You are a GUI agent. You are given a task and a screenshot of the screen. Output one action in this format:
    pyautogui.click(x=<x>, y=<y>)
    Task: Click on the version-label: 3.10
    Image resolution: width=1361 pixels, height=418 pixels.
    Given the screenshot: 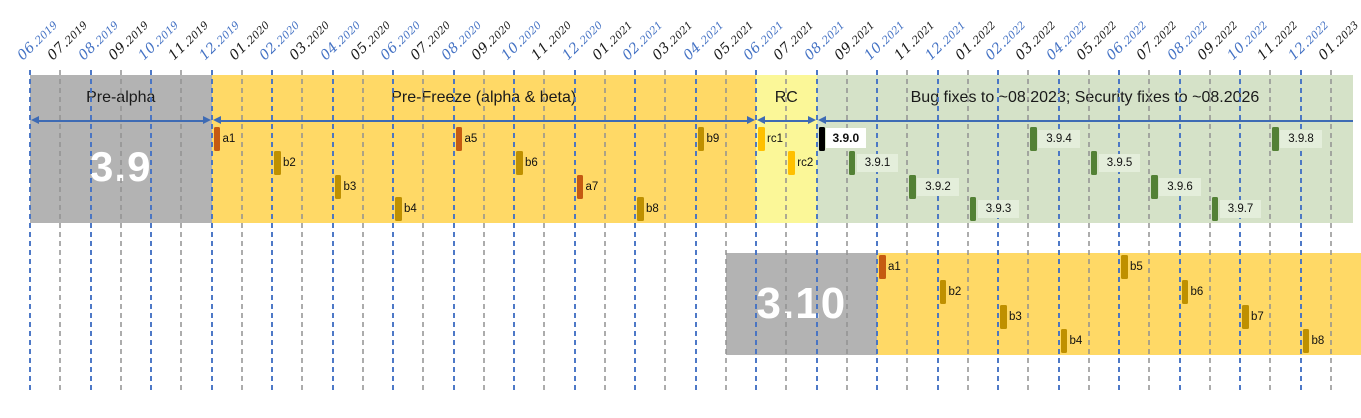 What is the action you would take?
    pyautogui.click(x=801, y=303)
    